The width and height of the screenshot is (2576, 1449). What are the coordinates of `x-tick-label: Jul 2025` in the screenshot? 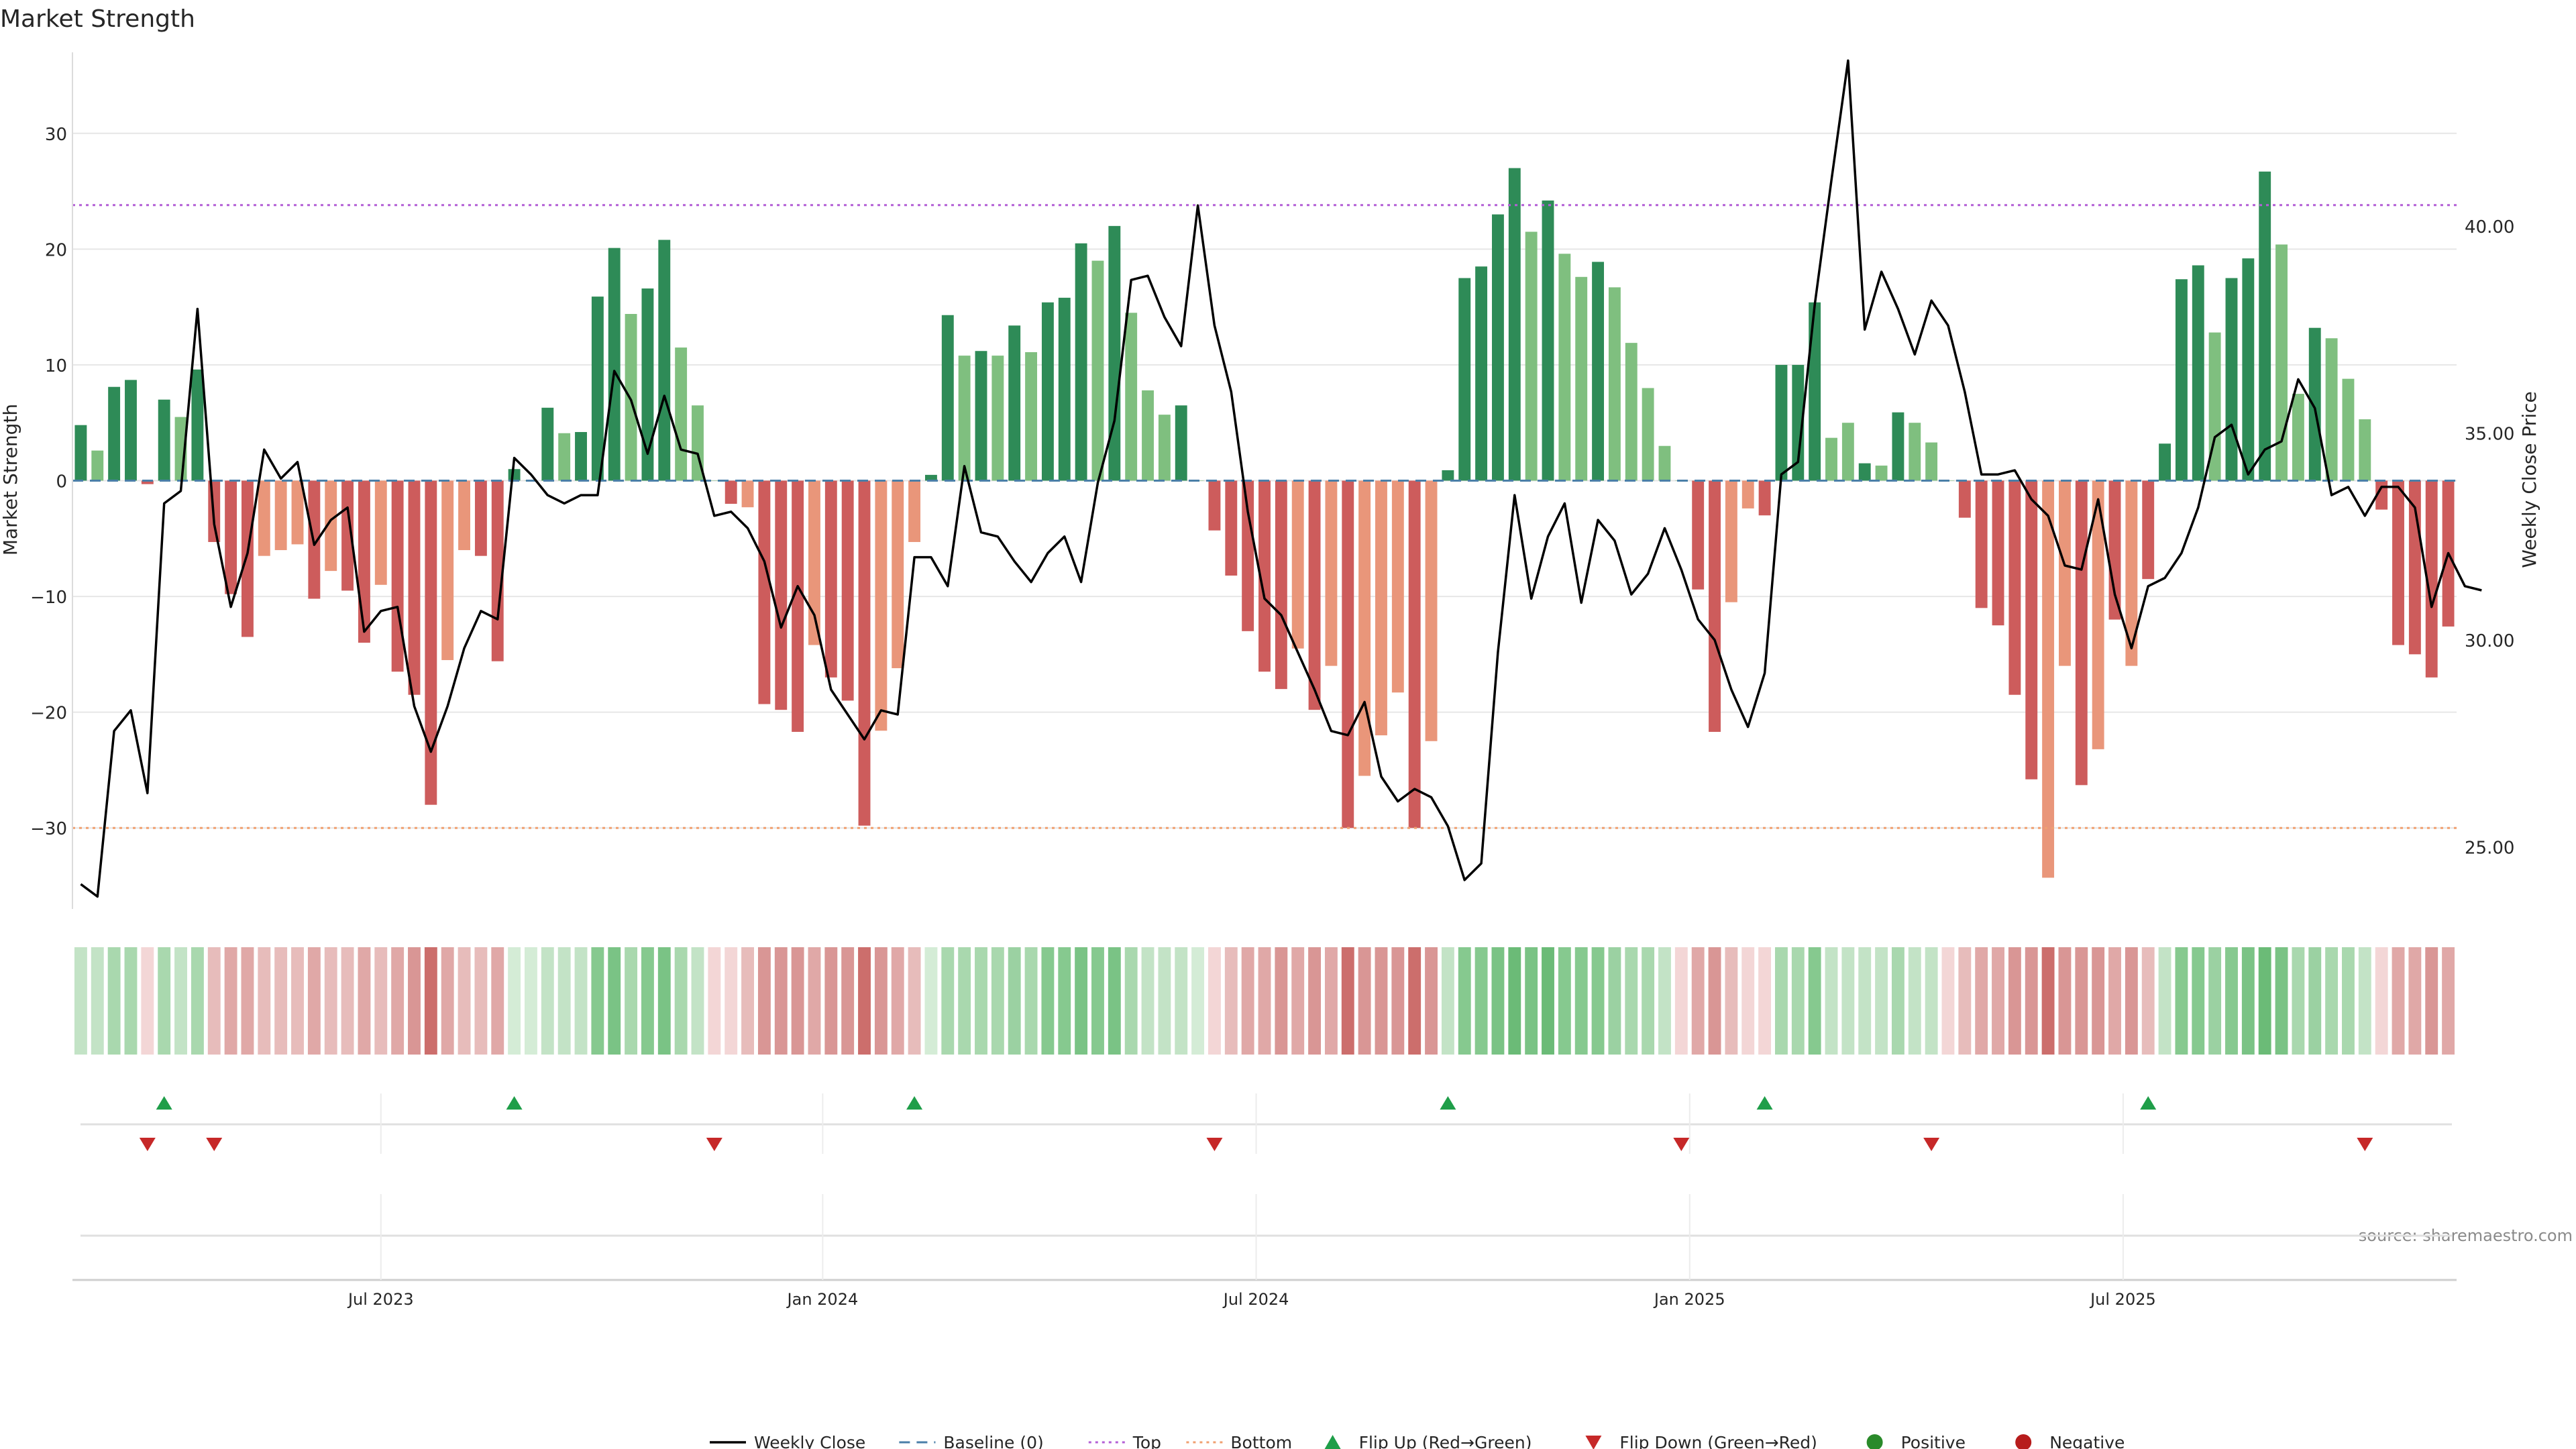 It's located at (2122, 1299).